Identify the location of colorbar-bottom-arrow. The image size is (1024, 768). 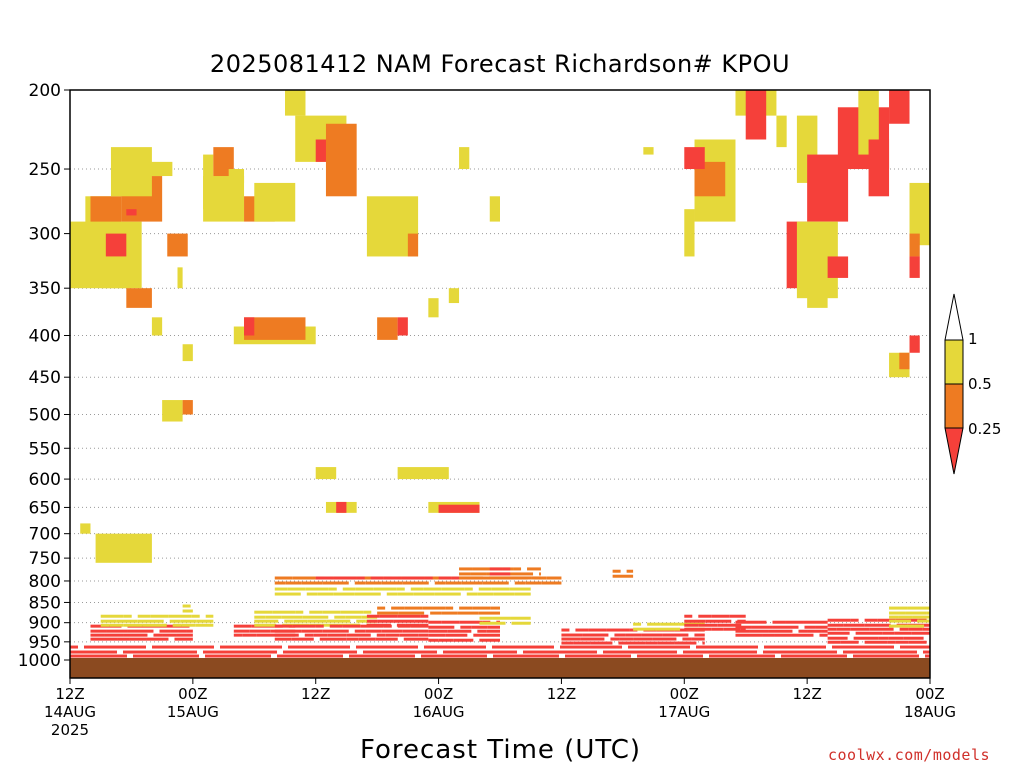
(954, 451).